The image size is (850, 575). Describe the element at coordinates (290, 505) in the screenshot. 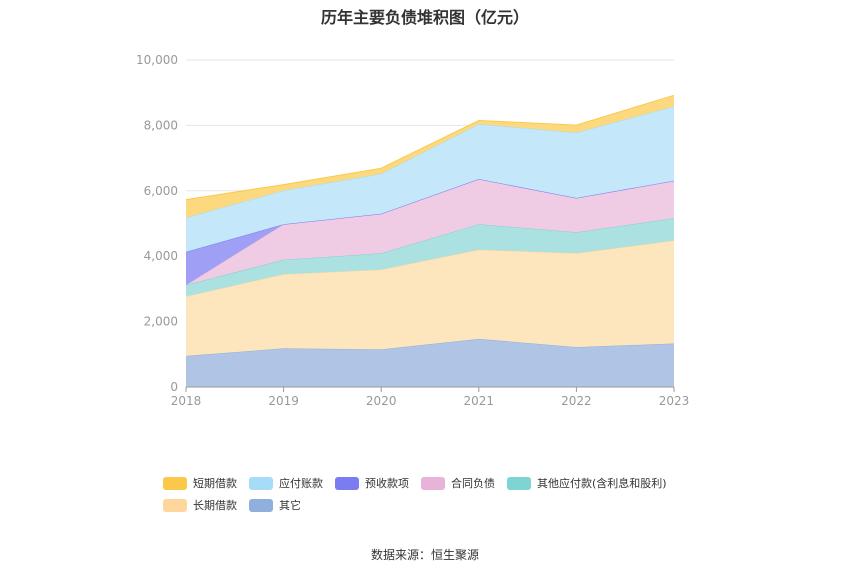

I see `legend-label: 其它` at that location.